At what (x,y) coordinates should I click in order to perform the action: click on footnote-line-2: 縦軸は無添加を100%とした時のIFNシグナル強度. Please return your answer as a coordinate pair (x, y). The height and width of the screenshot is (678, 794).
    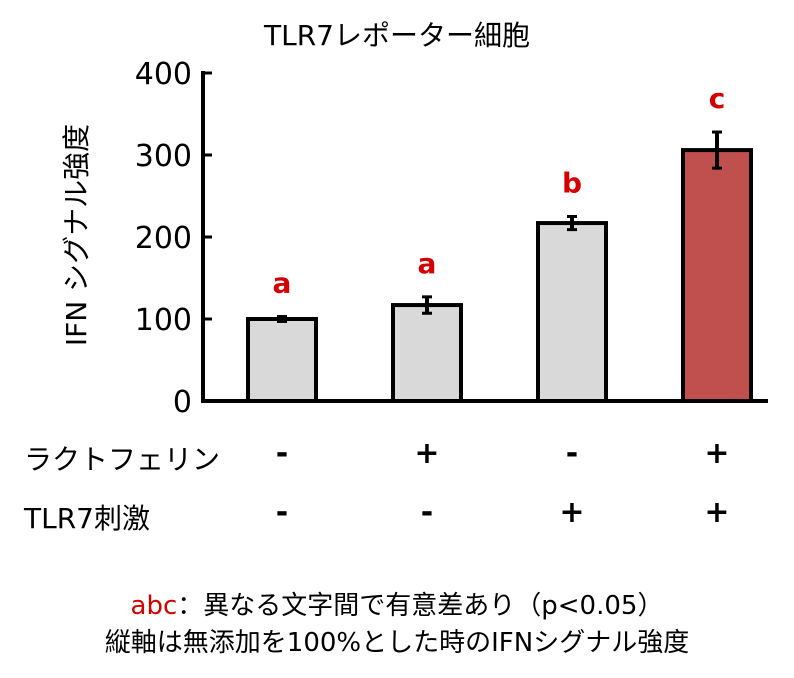
    Looking at the image, I should click on (397, 643).